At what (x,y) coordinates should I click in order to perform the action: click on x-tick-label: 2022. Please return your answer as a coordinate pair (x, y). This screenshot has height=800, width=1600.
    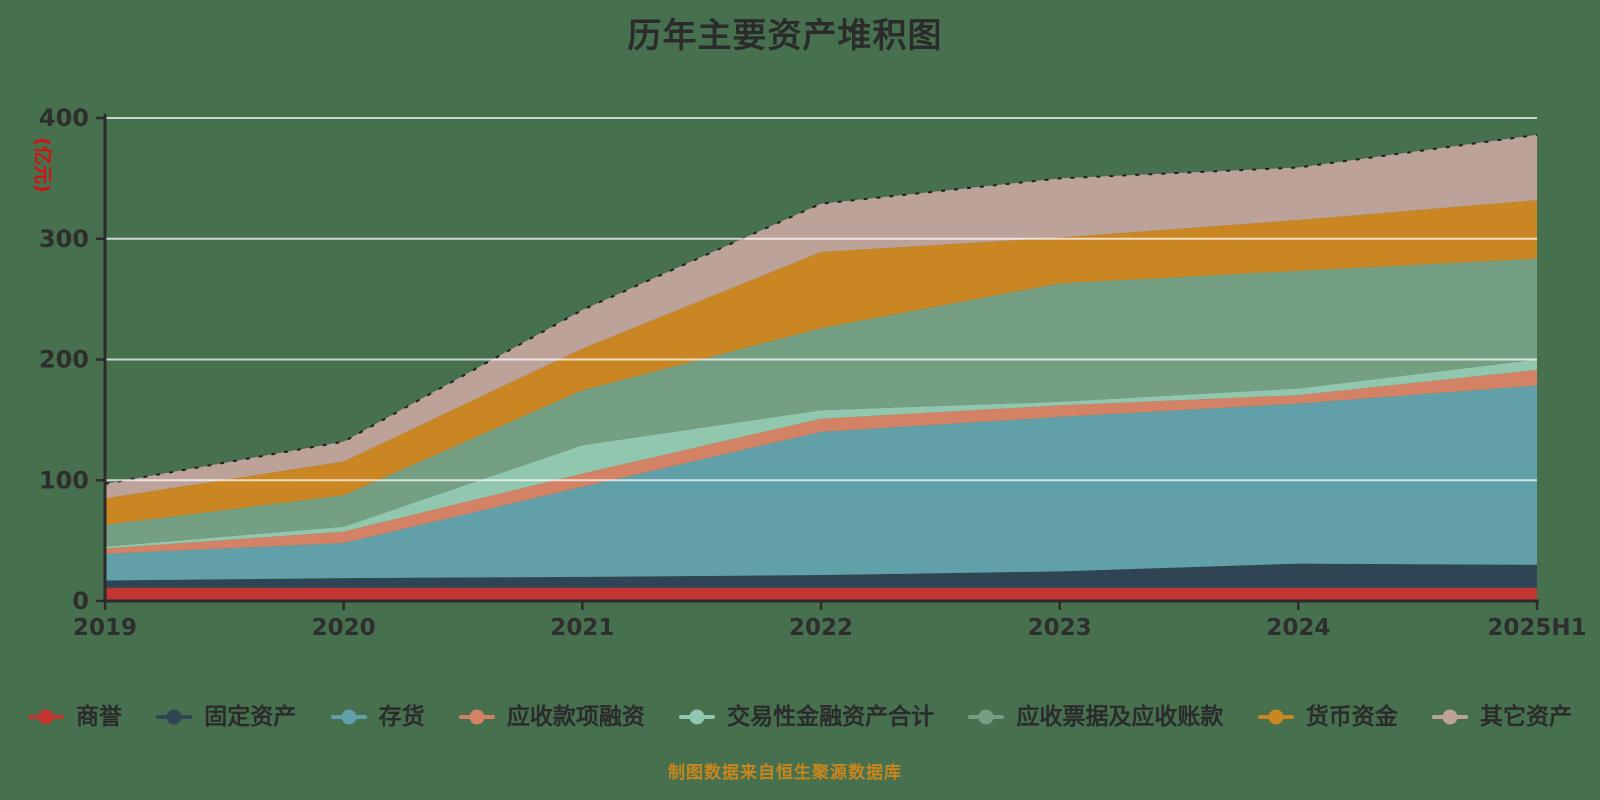
    Looking at the image, I should click on (821, 628).